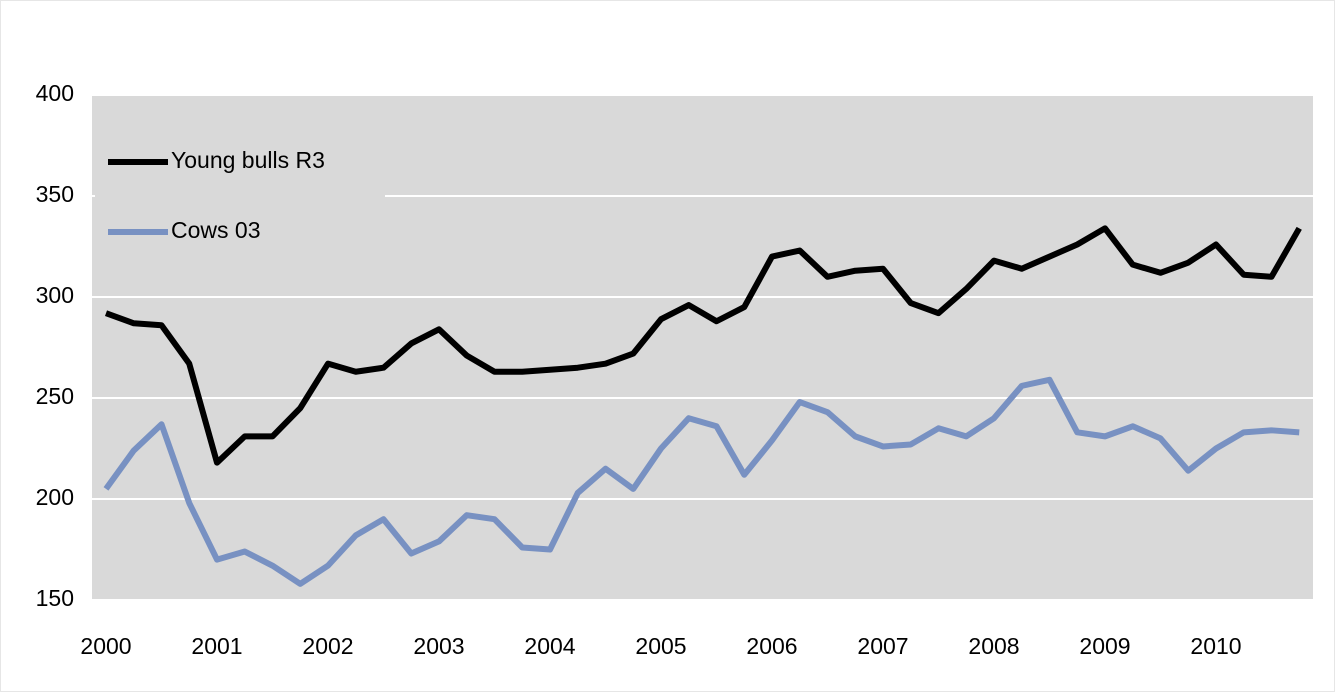 This screenshot has width=1335, height=692. Describe the element at coordinates (438, 646) in the screenshot. I see `x-tick-label: 2003` at that location.